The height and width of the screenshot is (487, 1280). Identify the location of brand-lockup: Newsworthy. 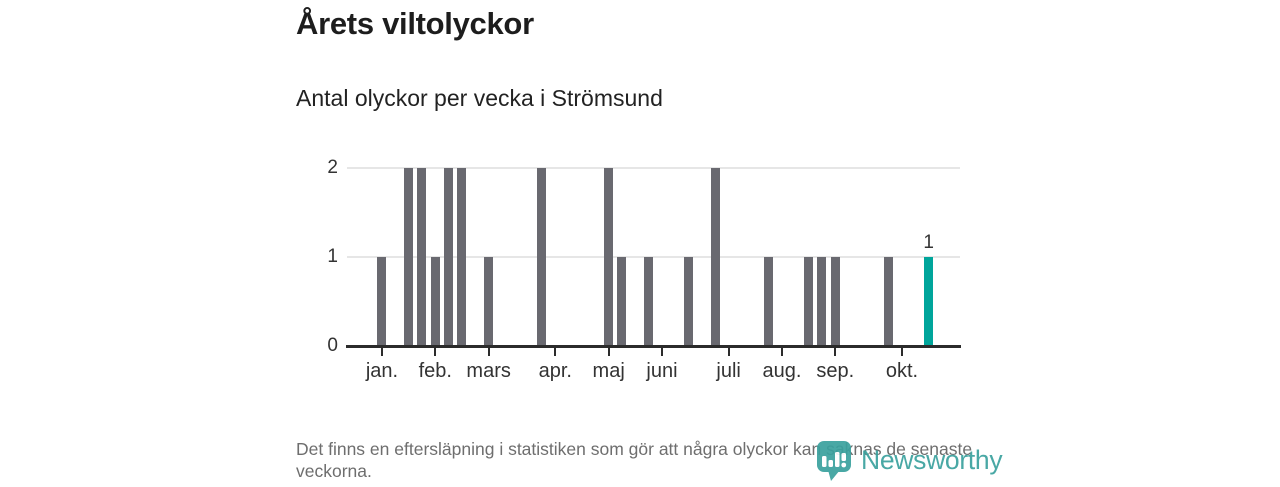
(909, 463).